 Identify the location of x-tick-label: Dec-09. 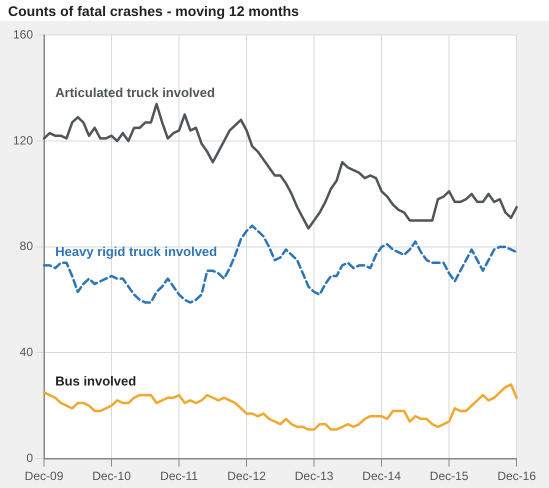
(44, 476).